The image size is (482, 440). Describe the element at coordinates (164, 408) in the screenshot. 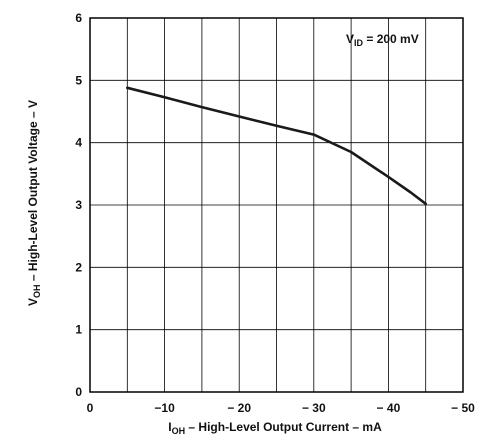

I see `x-tick-label: −10` at that location.